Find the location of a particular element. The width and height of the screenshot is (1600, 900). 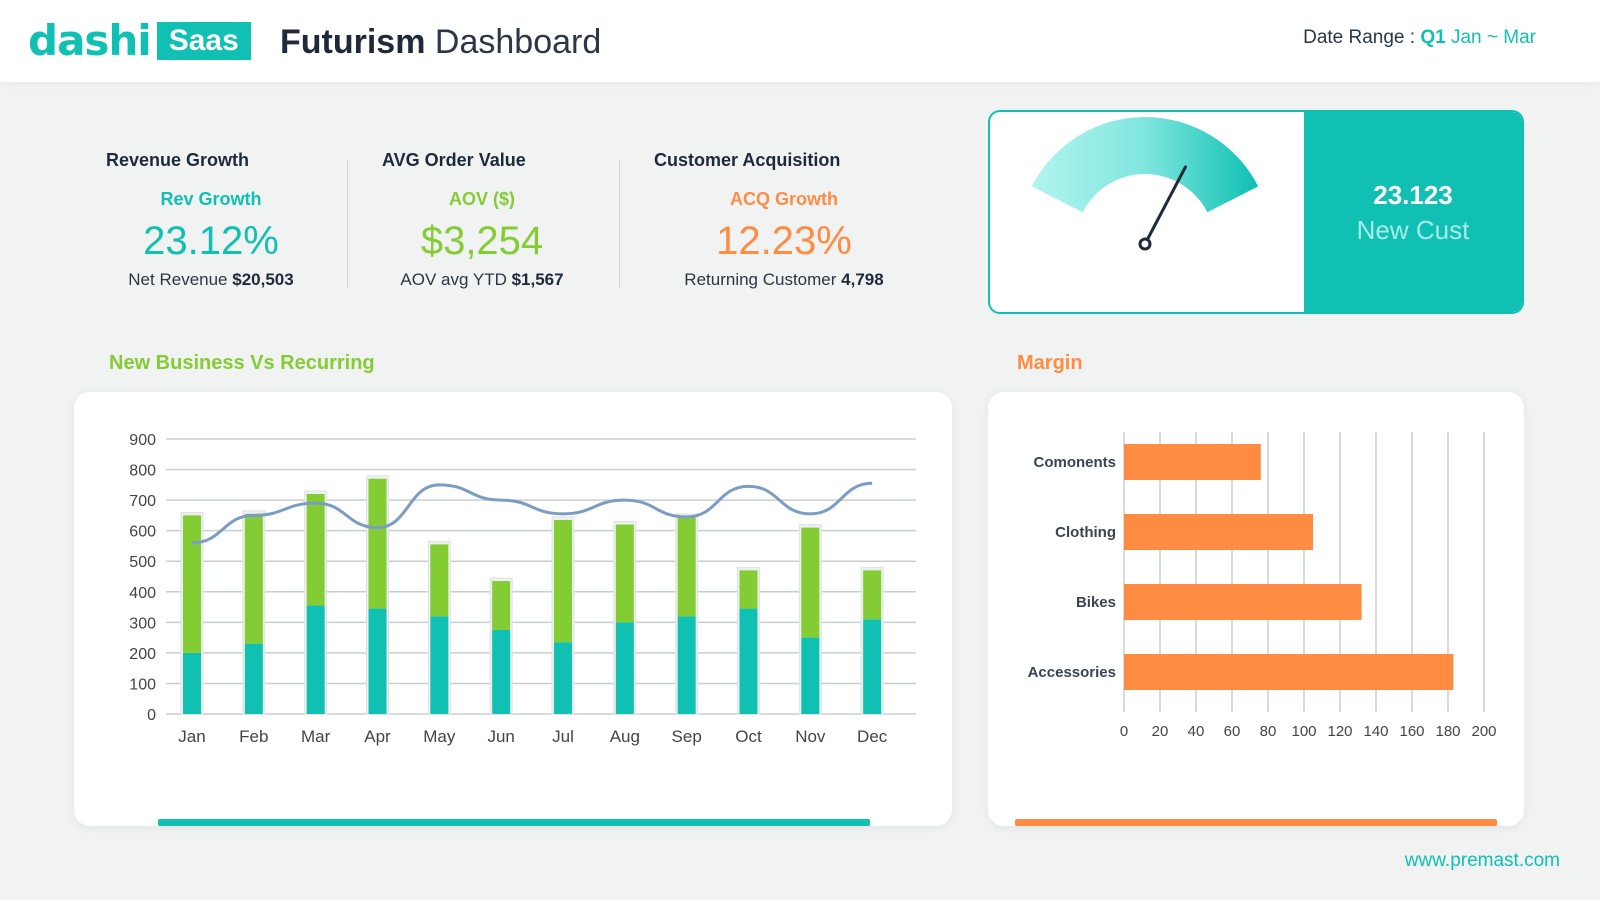

x-tick-label: Feb is located at coordinates (253, 736).